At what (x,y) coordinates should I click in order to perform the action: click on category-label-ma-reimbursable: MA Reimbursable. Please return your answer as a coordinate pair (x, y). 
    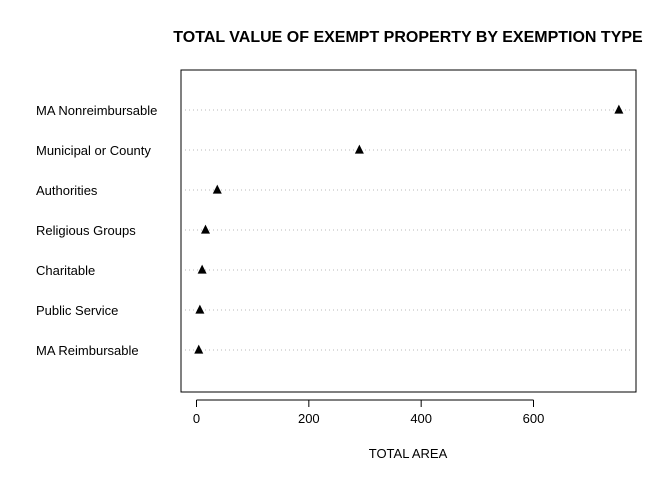
    Looking at the image, I should click on (87, 350).